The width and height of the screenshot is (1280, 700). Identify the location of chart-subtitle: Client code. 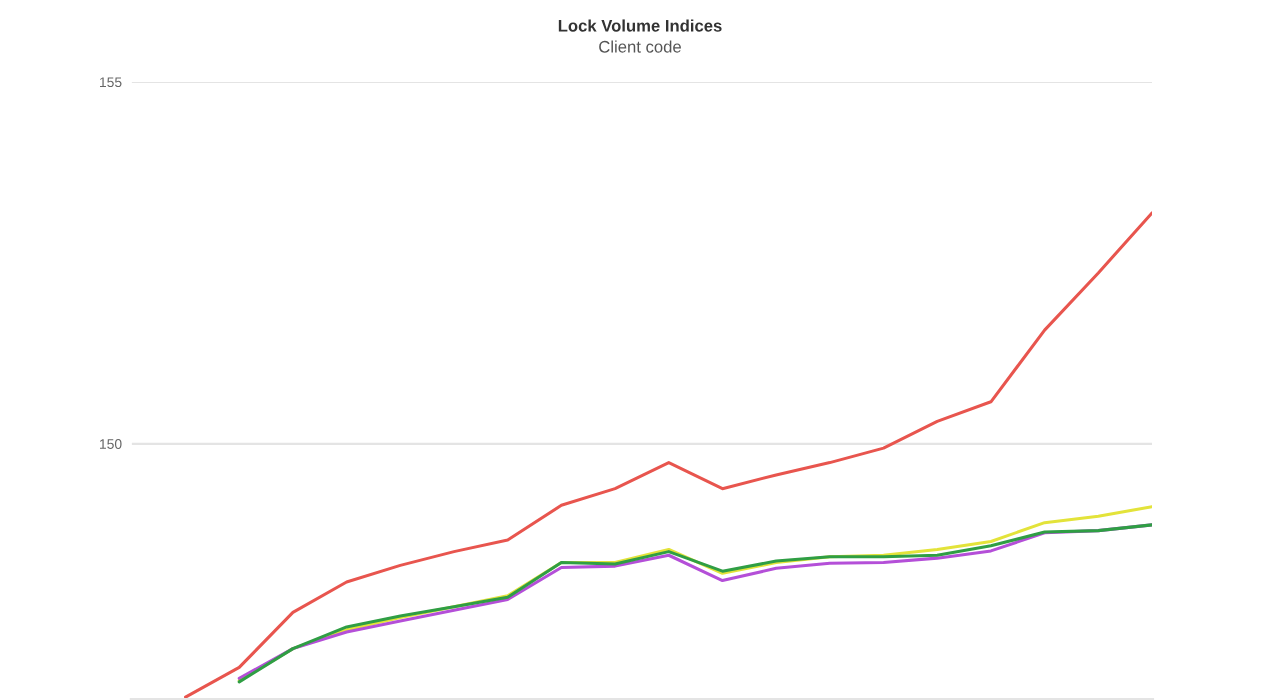
(640, 46).